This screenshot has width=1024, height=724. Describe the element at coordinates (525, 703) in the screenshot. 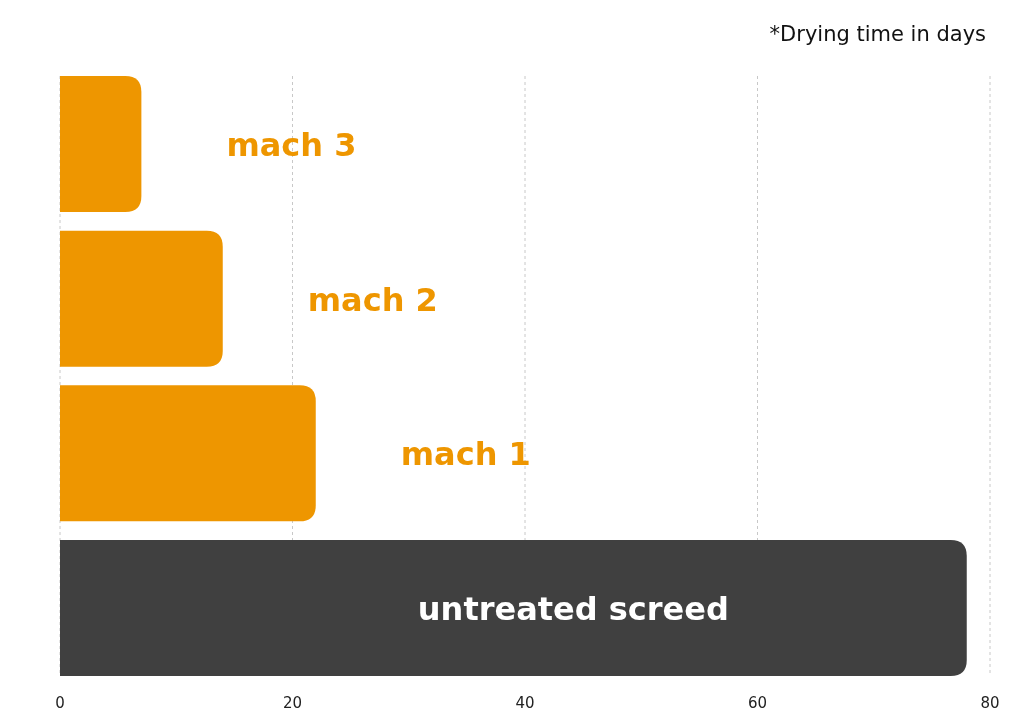

I see `x-tick-label: 40` at that location.